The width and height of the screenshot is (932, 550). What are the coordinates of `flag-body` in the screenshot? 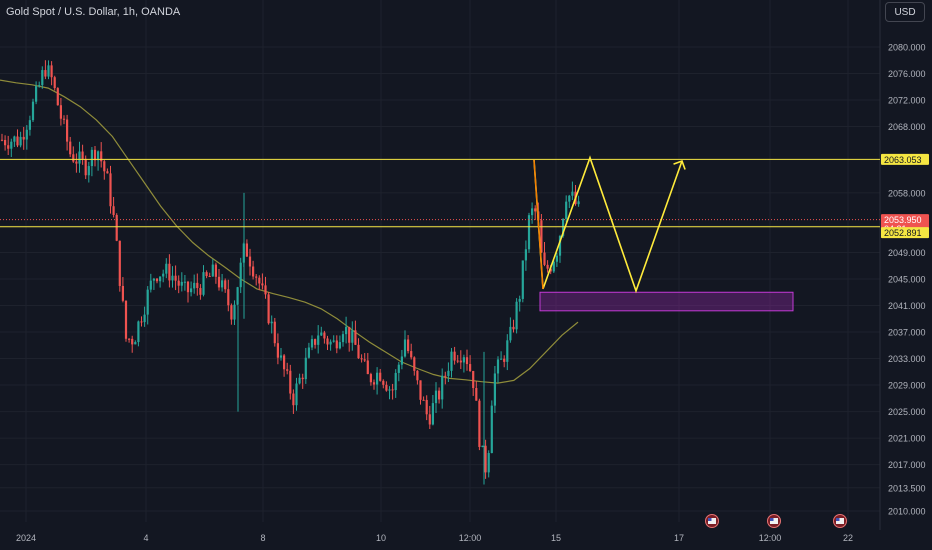 It's located at (774, 521).